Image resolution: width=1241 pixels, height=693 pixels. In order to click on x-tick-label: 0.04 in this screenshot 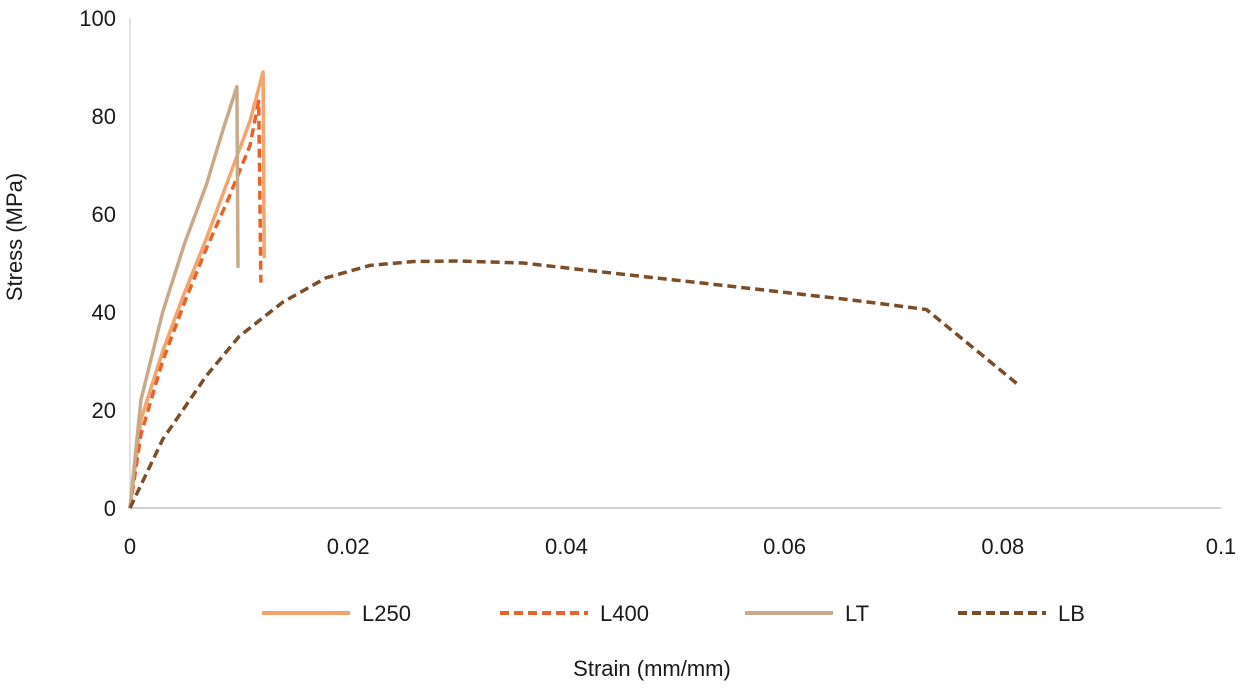, I will do `click(566, 546)`.